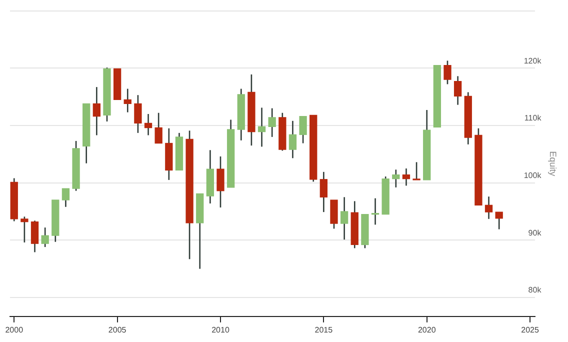  I want to click on y-tick-label: 110k, so click(533, 118).